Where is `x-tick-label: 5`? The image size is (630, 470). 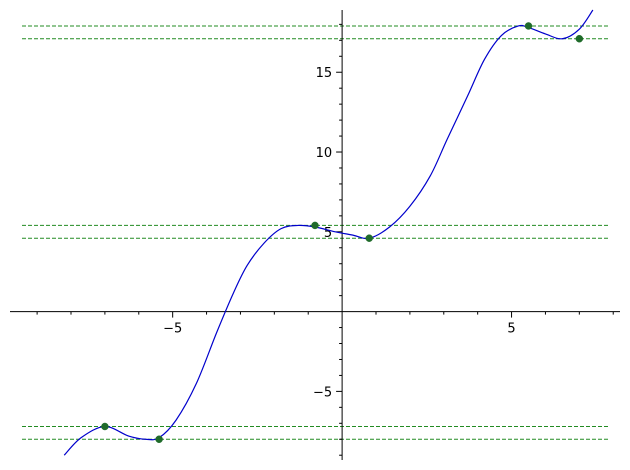 x-tick-label: 5 is located at coordinates (511, 329).